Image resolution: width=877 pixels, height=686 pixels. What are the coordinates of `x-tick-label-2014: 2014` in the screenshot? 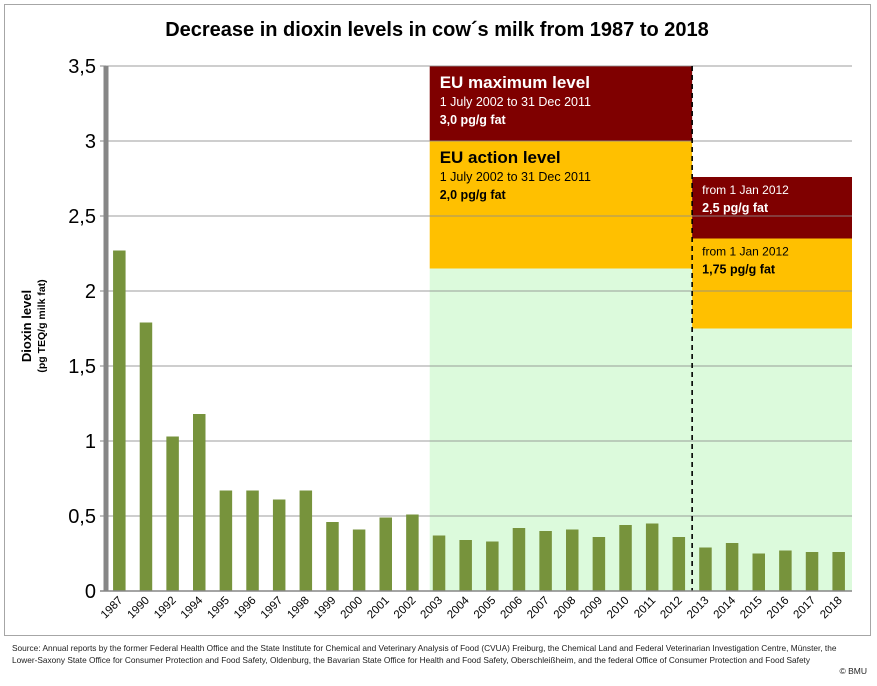 It's located at (725, 607).